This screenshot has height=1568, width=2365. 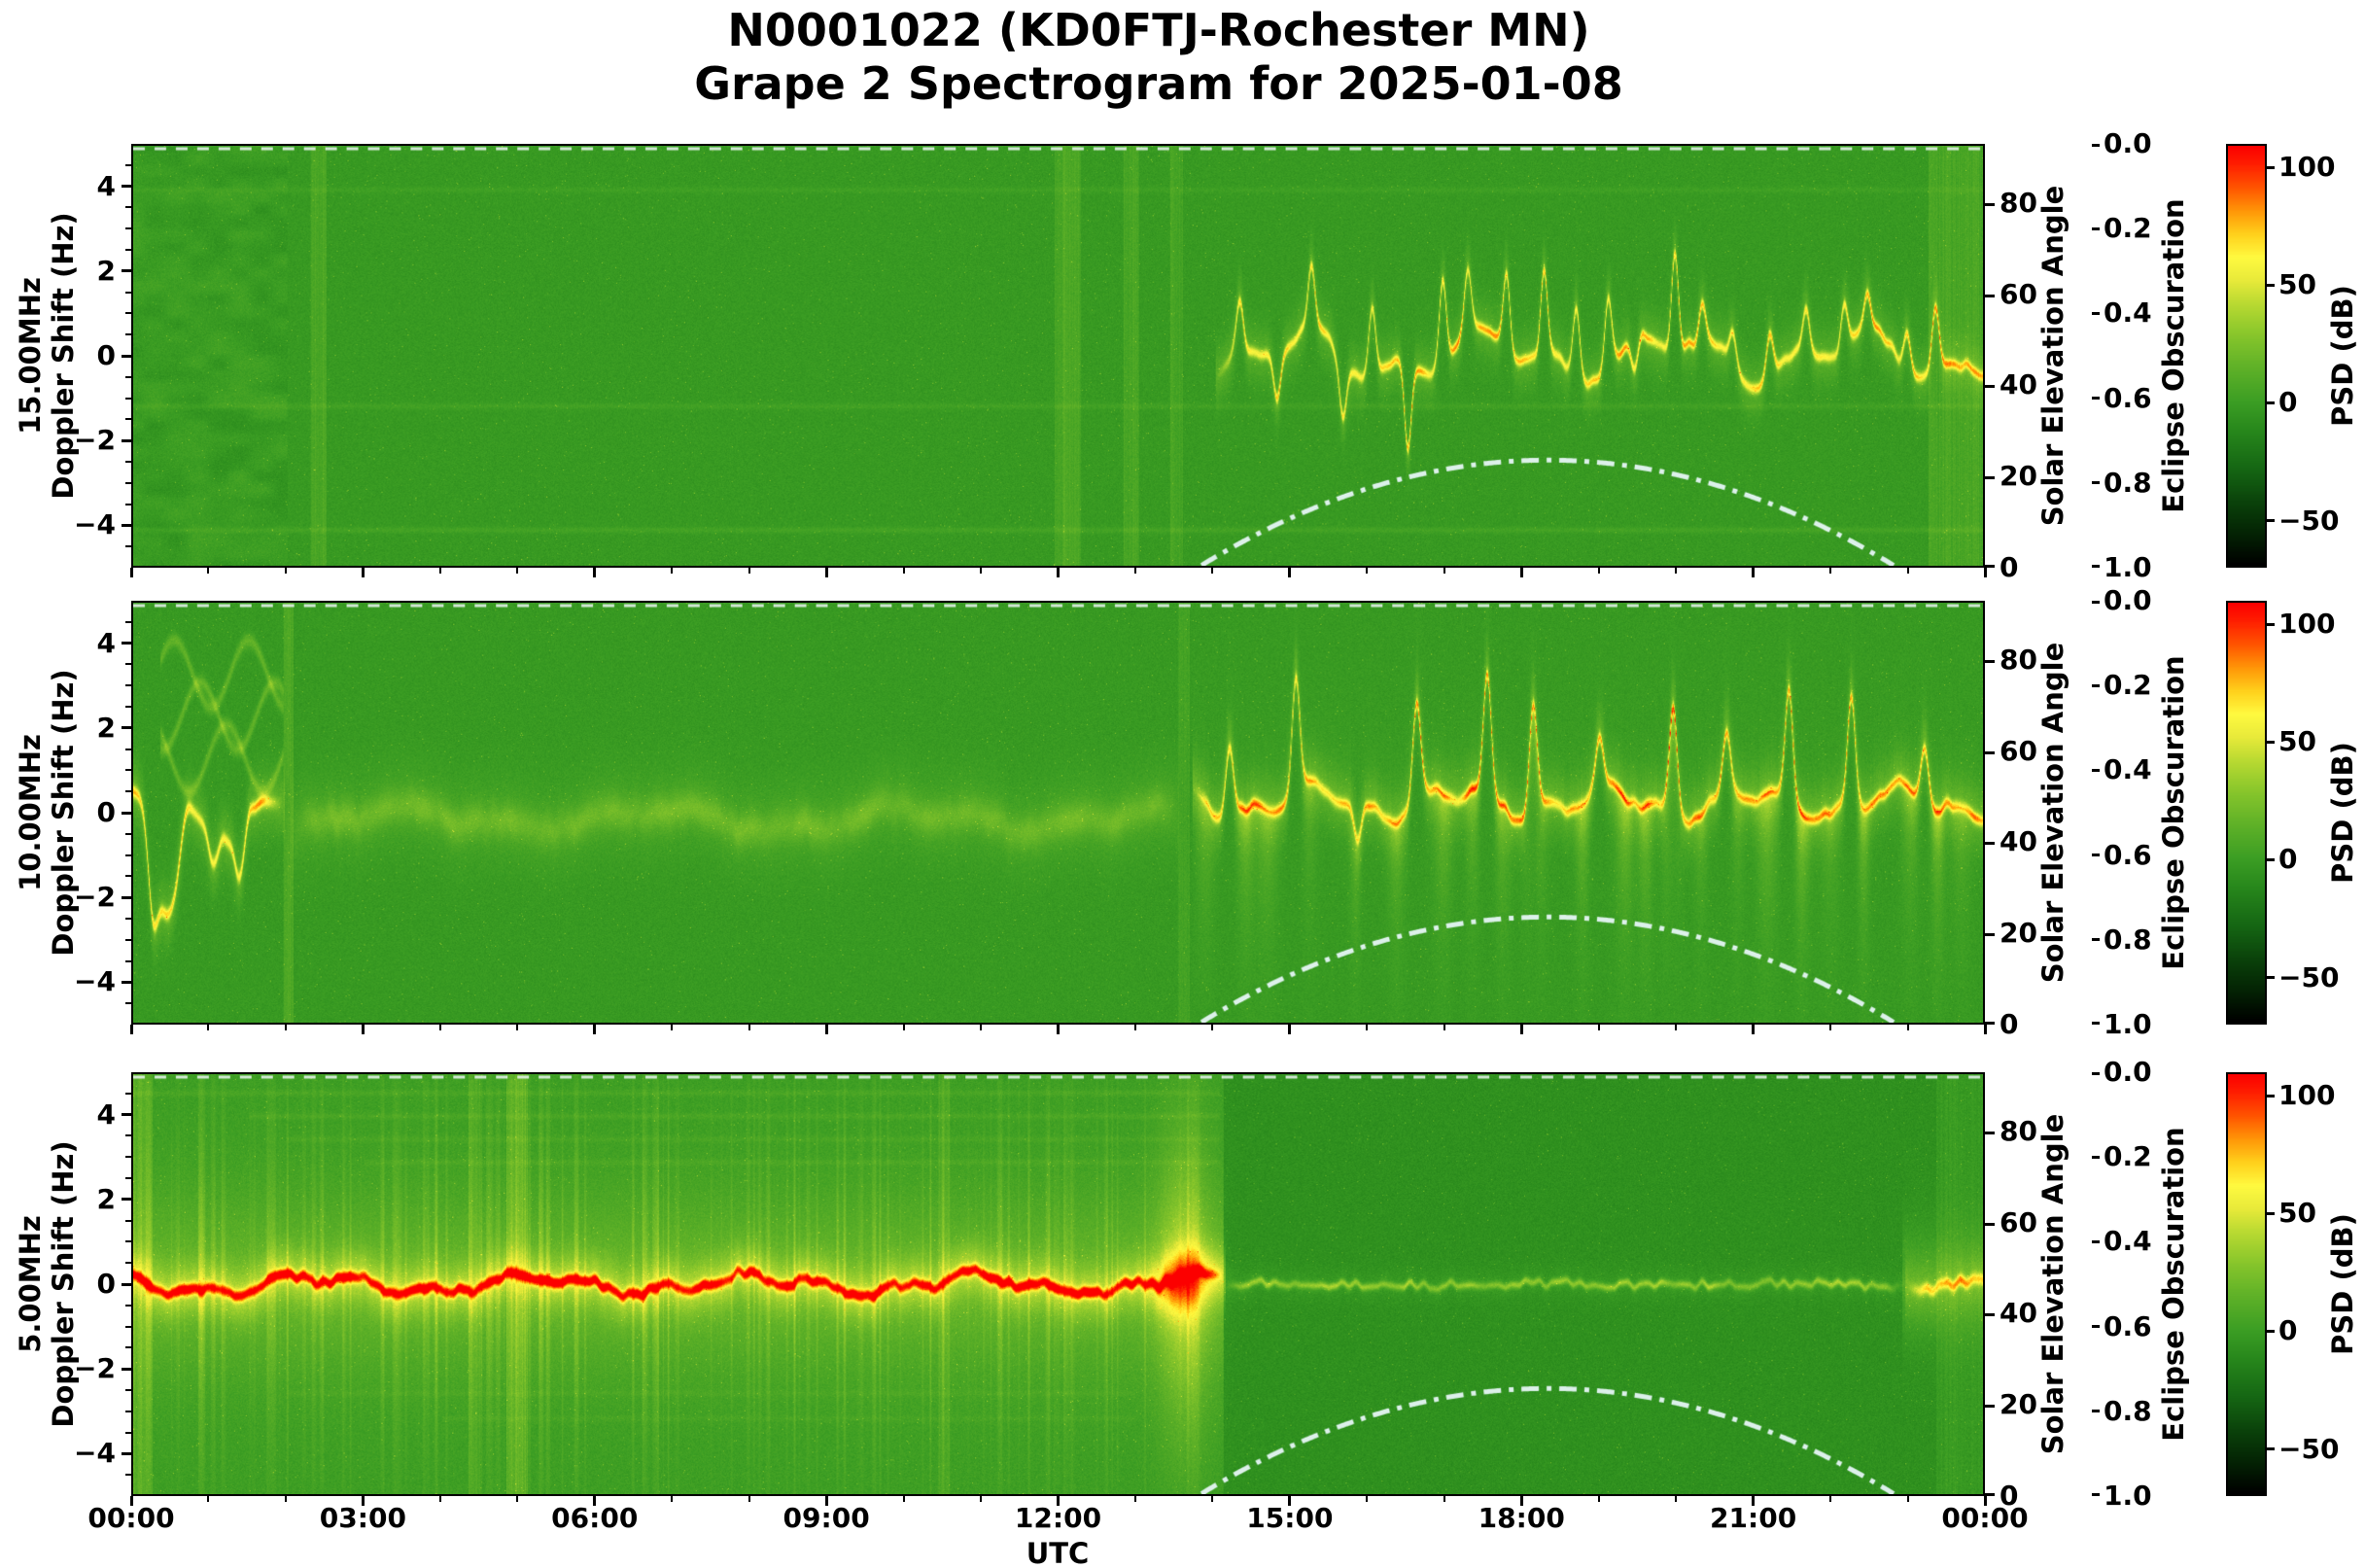 I want to click on solar-tick-label: 80, so click(x=2019, y=659).